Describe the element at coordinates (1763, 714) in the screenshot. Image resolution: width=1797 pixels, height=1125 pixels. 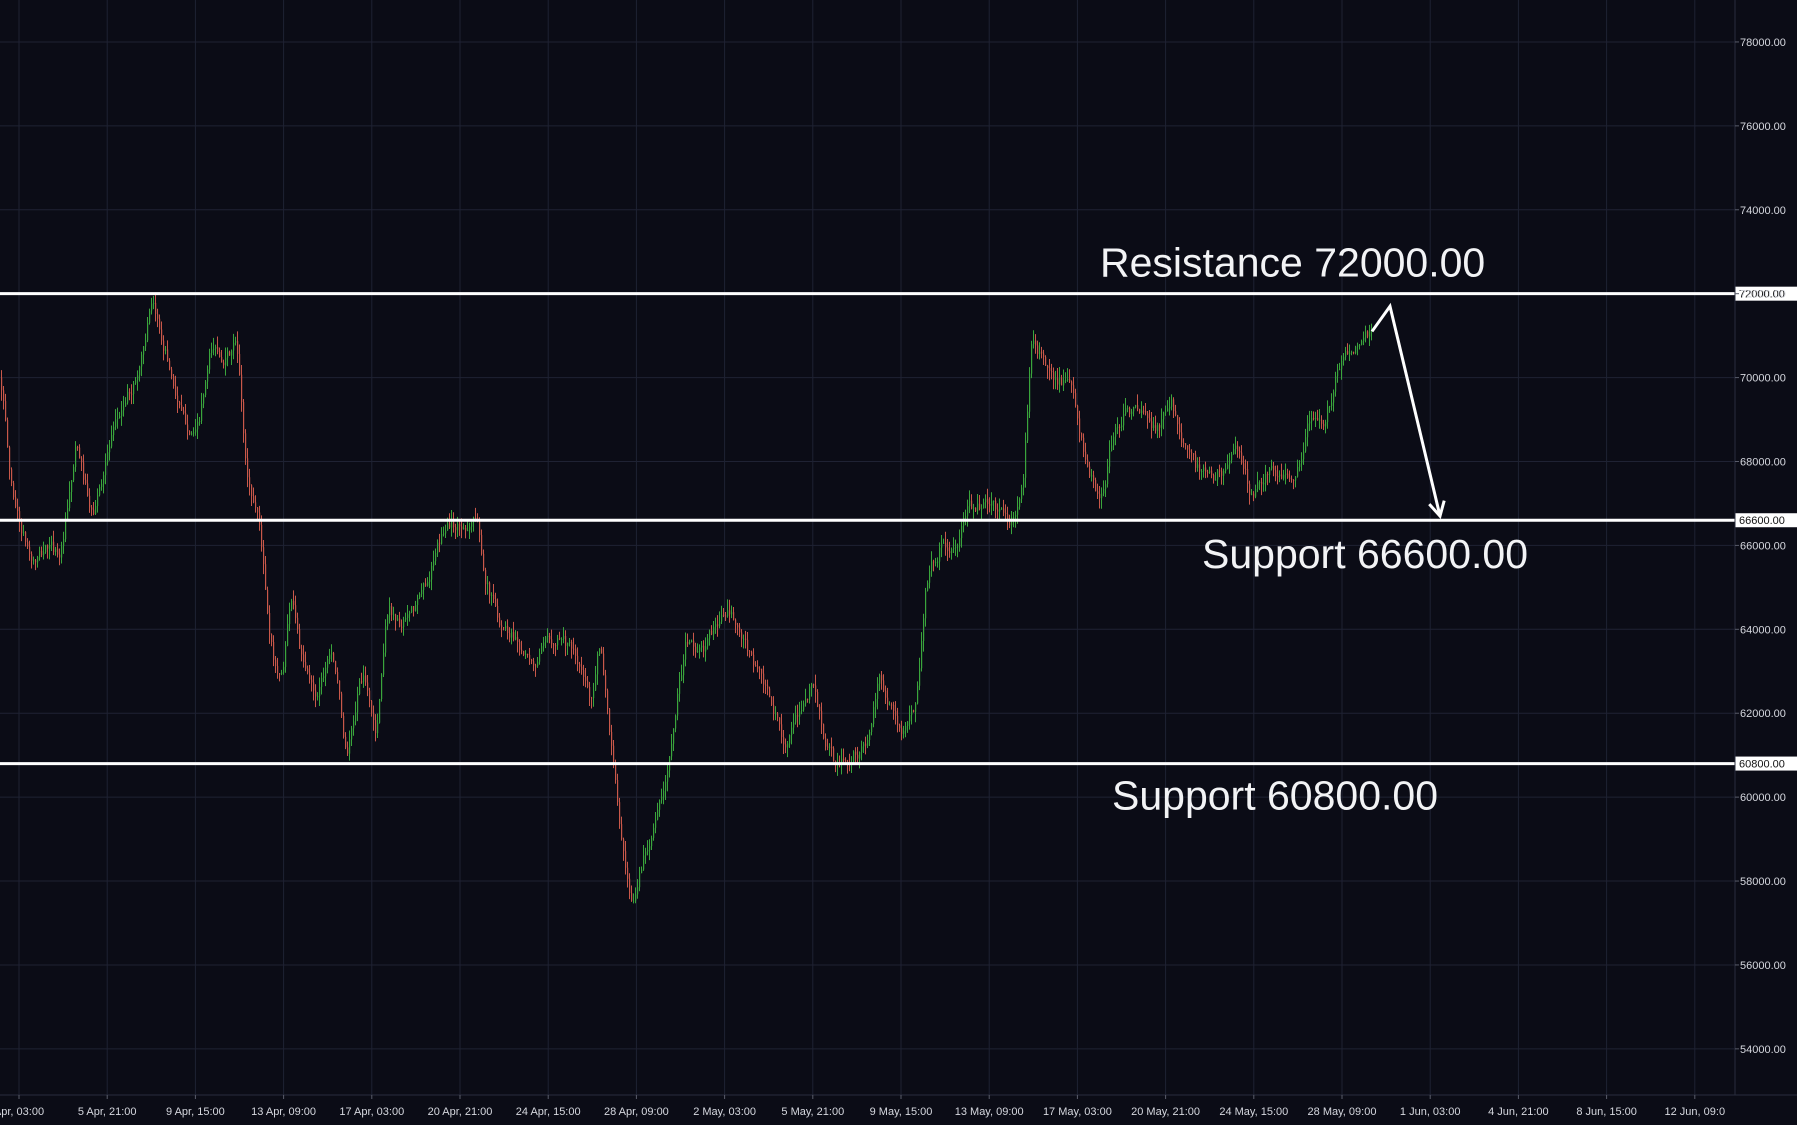
I see `y-tick-label: 62000.00` at that location.